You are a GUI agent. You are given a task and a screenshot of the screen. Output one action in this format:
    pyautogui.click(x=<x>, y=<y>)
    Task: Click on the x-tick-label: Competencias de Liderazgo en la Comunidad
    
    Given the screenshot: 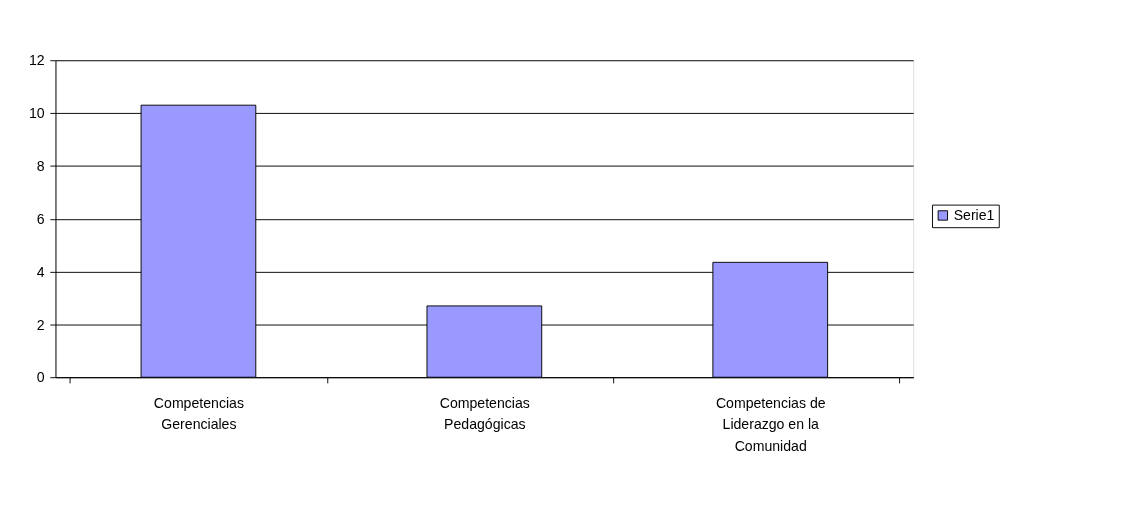 What is the action you would take?
    pyautogui.click(x=770, y=424)
    